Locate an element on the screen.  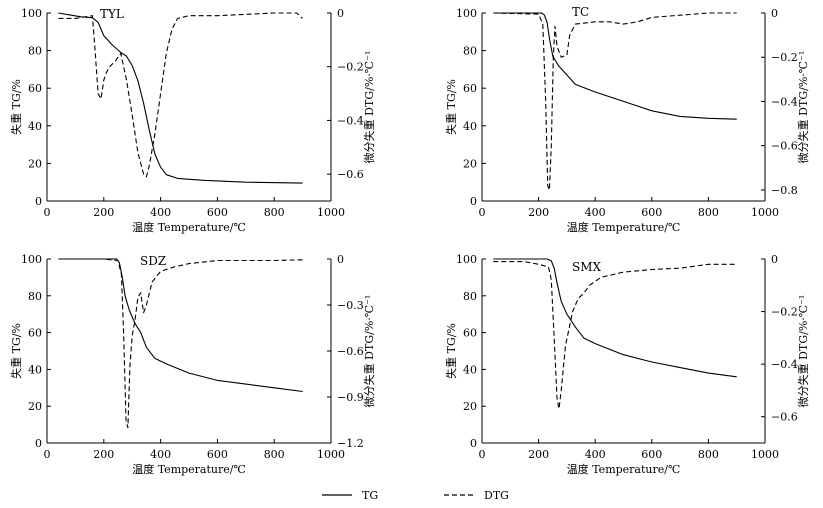
tyl-x-tick-label: 0 is located at coordinates (47, 212).